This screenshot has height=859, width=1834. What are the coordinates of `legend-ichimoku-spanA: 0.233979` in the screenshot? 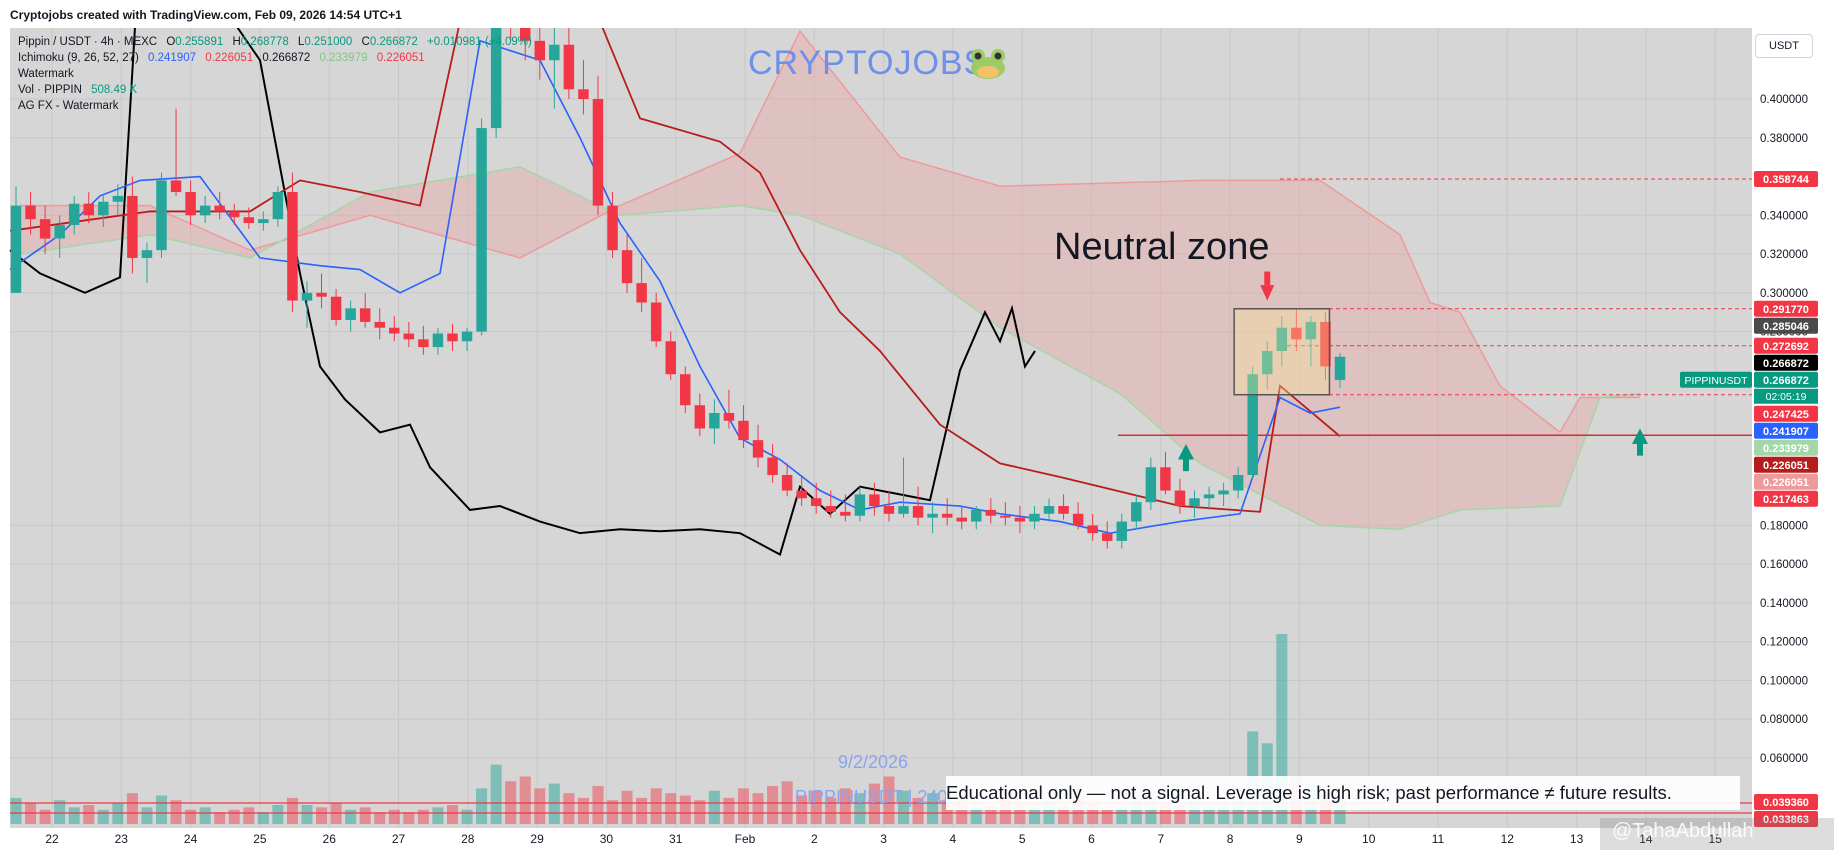 It's located at (343, 58).